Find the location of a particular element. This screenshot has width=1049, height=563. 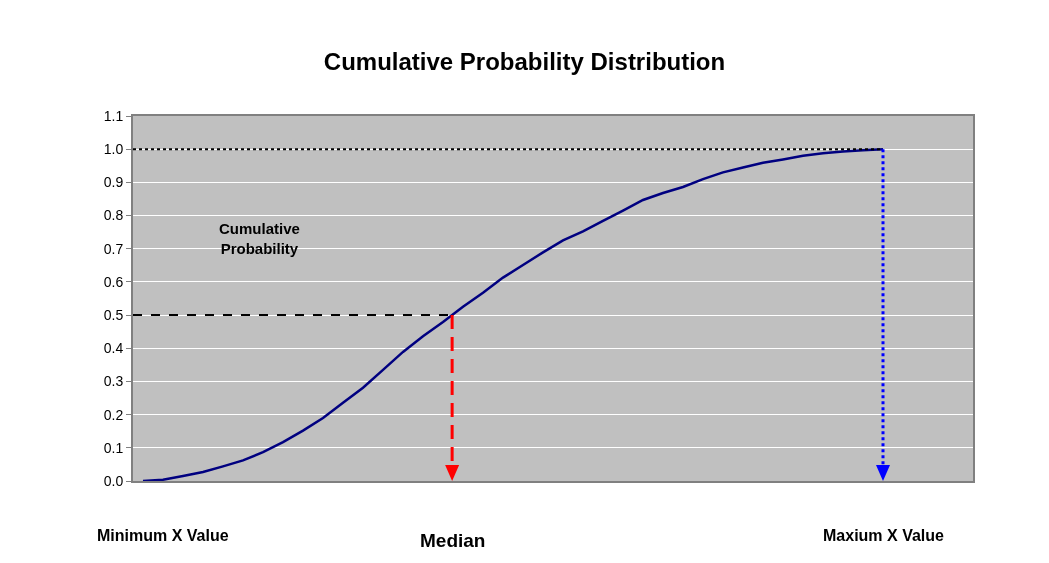

y-tick-label: 1.1 is located at coordinates (113, 115).